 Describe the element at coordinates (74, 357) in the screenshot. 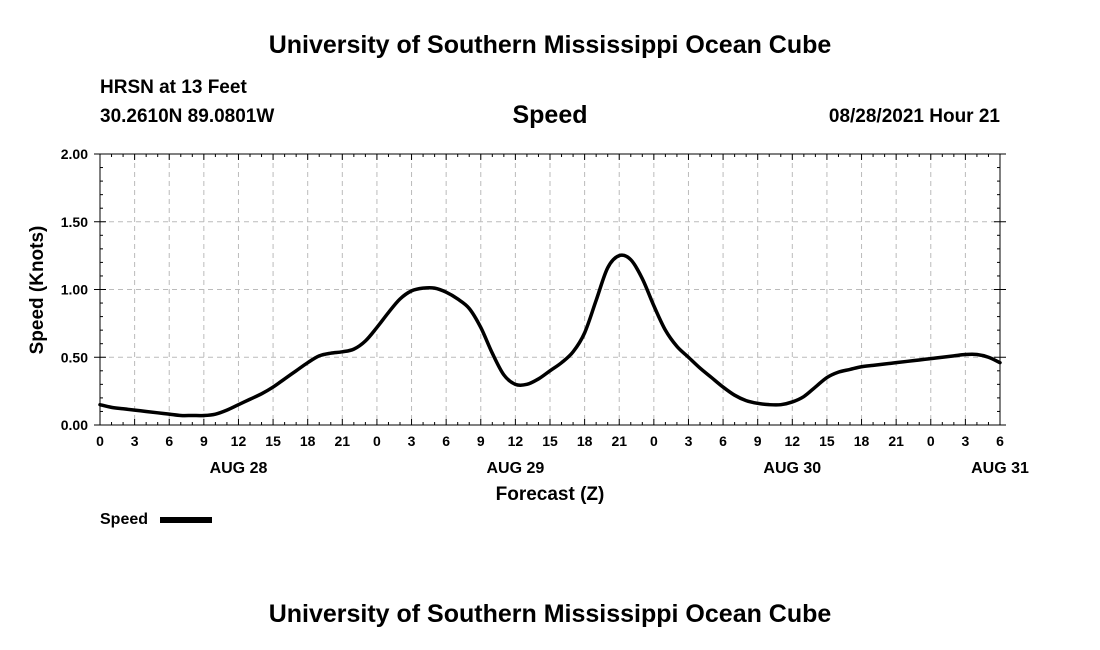

I see `y-tick-label: 0.50` at that location.